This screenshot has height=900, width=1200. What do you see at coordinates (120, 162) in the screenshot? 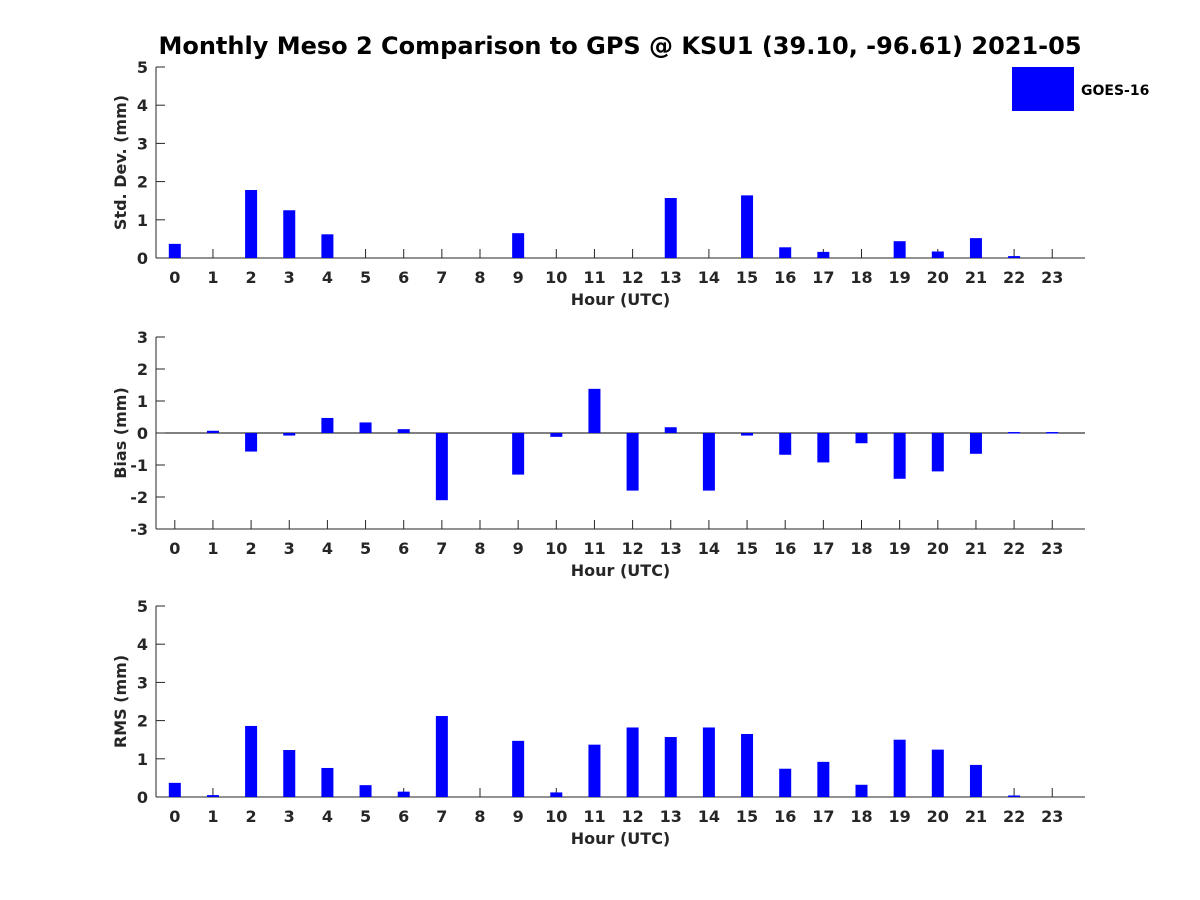
I see `y-axis-label: Std. Dev. (mm)` at bounding box center [120, 162].